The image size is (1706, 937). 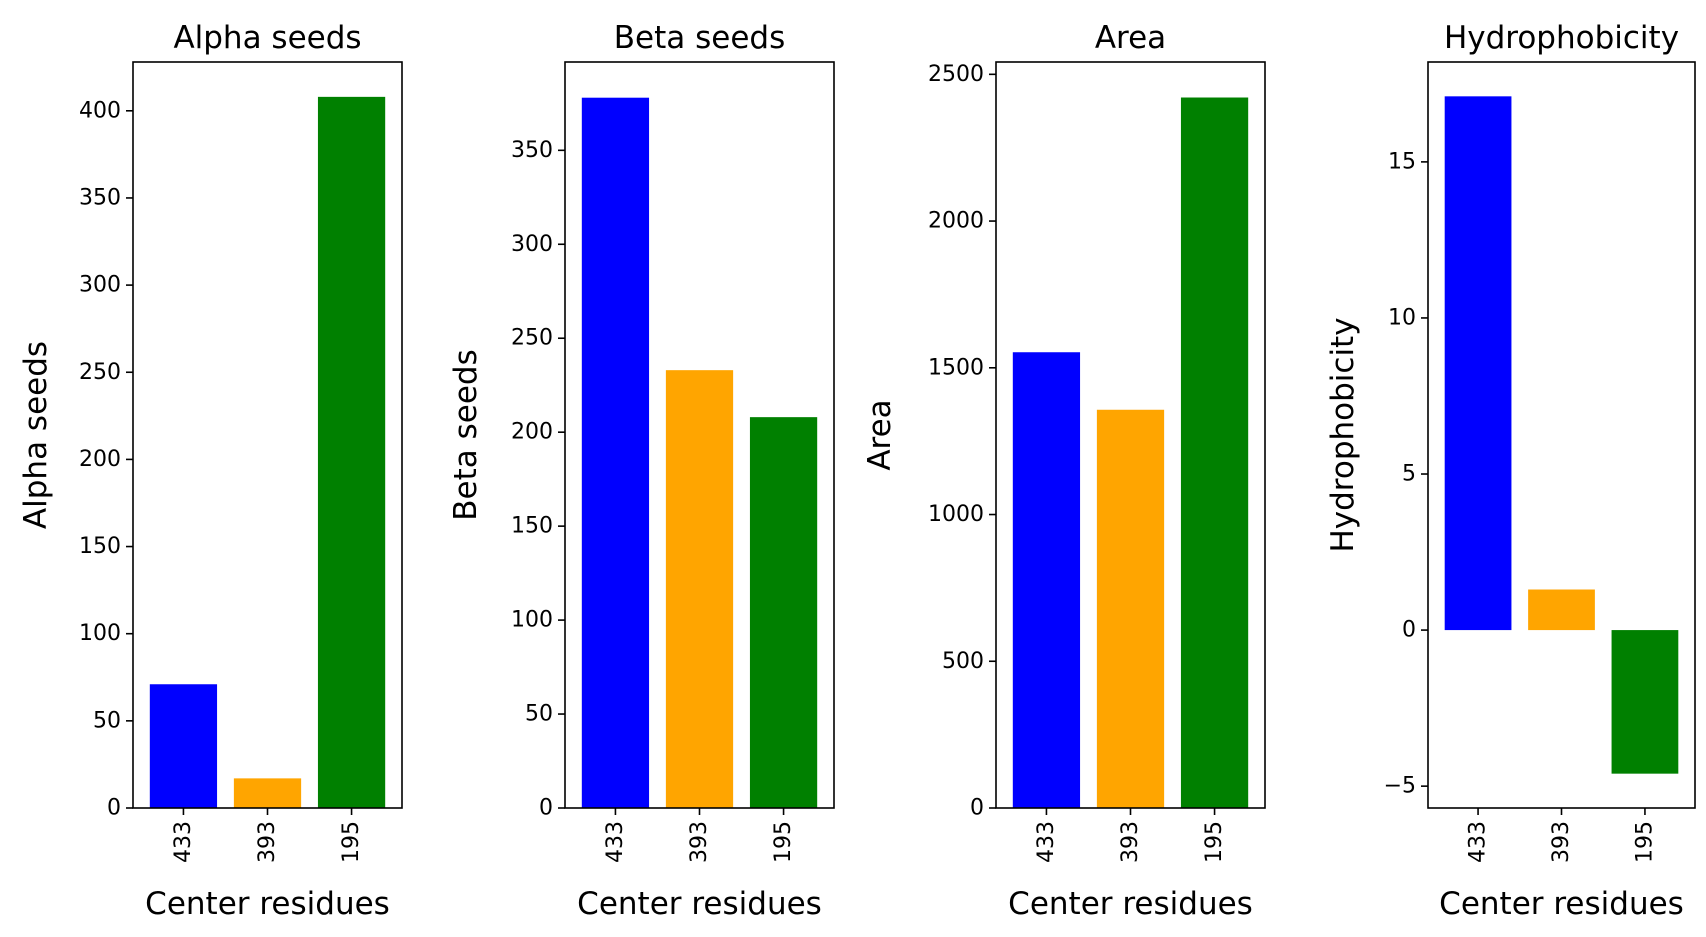 I want to click on y-axis-label: Hydrophobicity, so click(x=1343, y=434).